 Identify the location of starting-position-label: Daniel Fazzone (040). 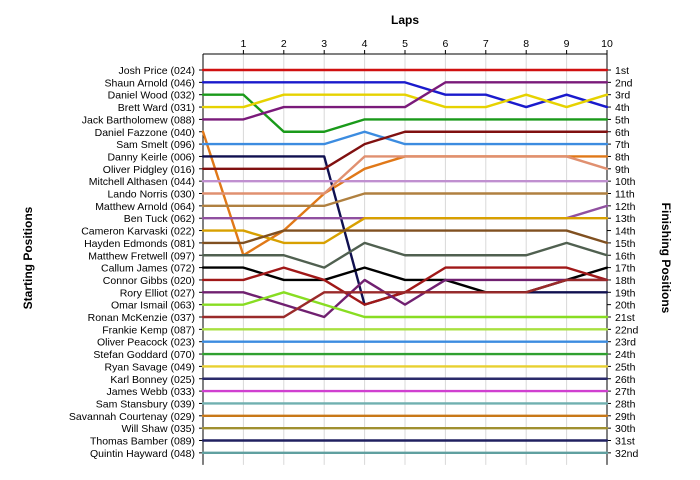
(145, 133).